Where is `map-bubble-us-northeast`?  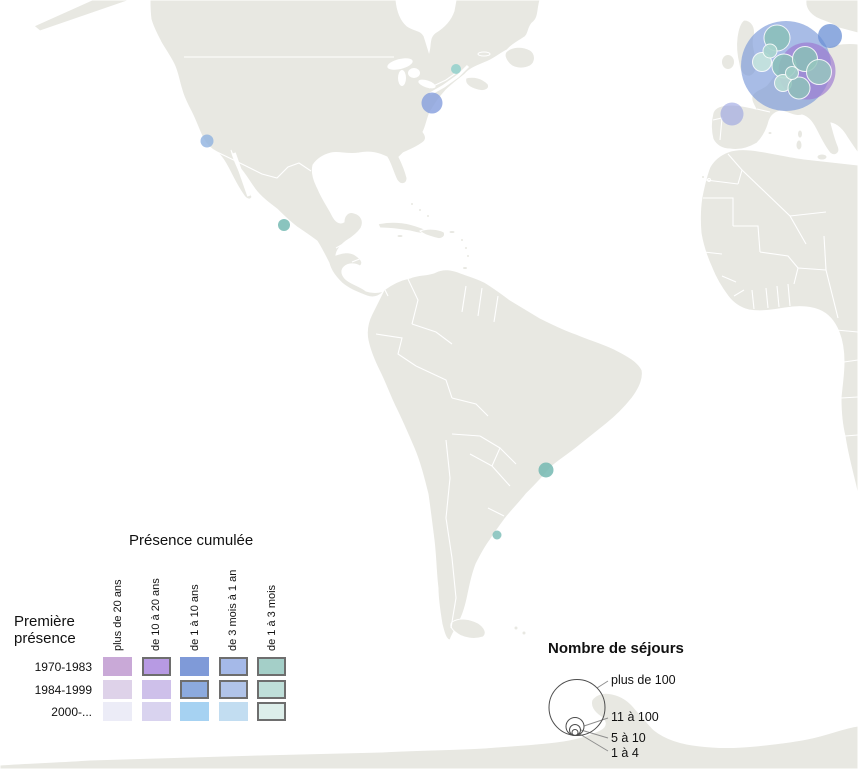
map-bubble-us-northeast is located at coordinates (432, 103).